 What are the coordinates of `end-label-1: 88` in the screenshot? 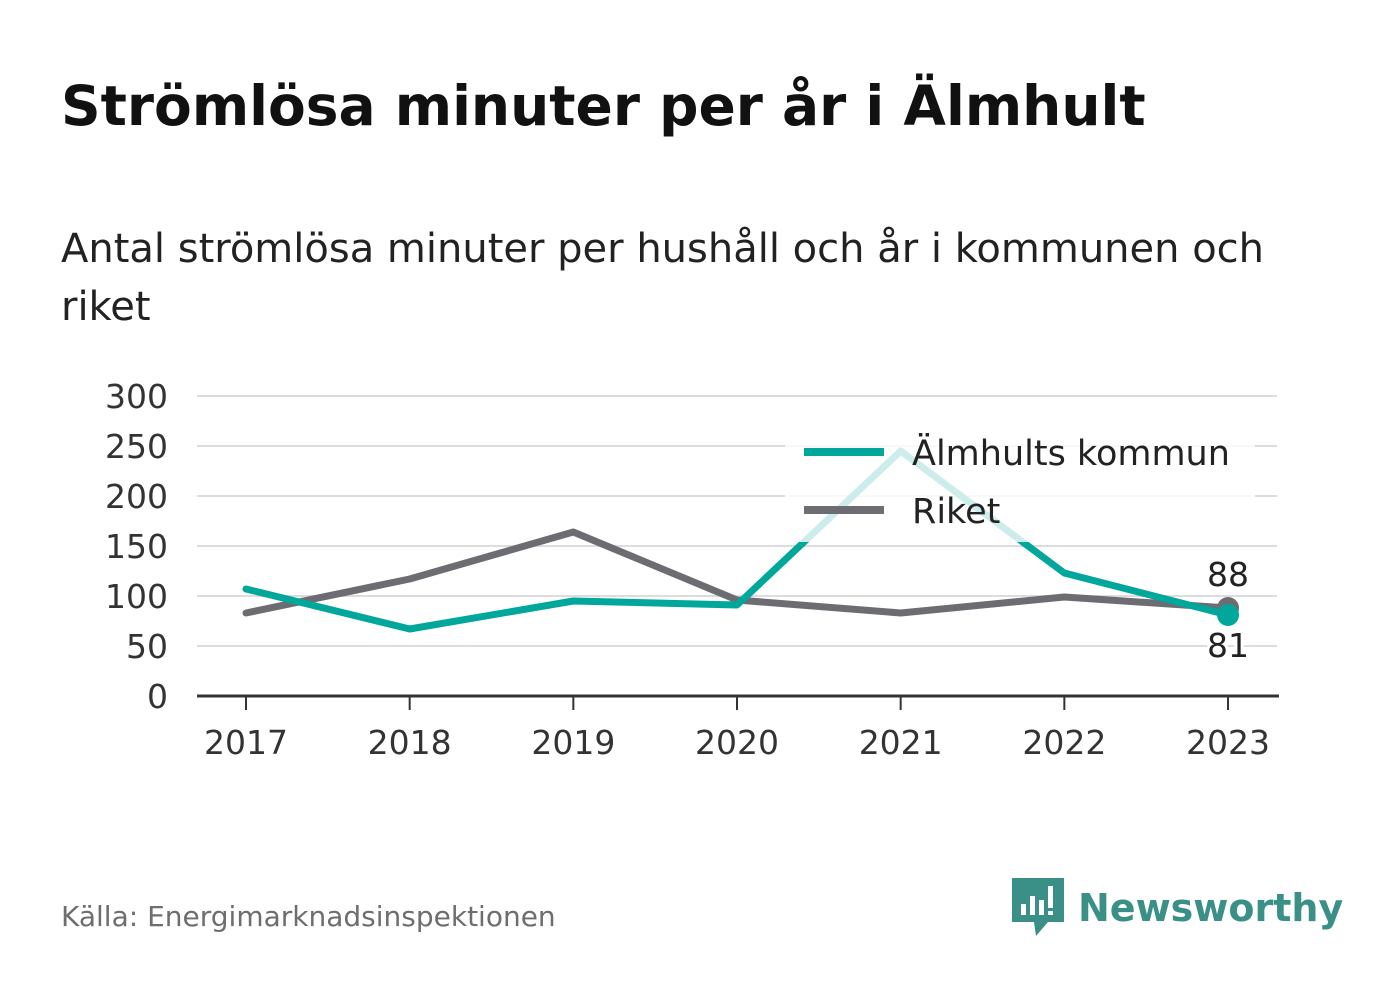 It's located at (1228, 574).